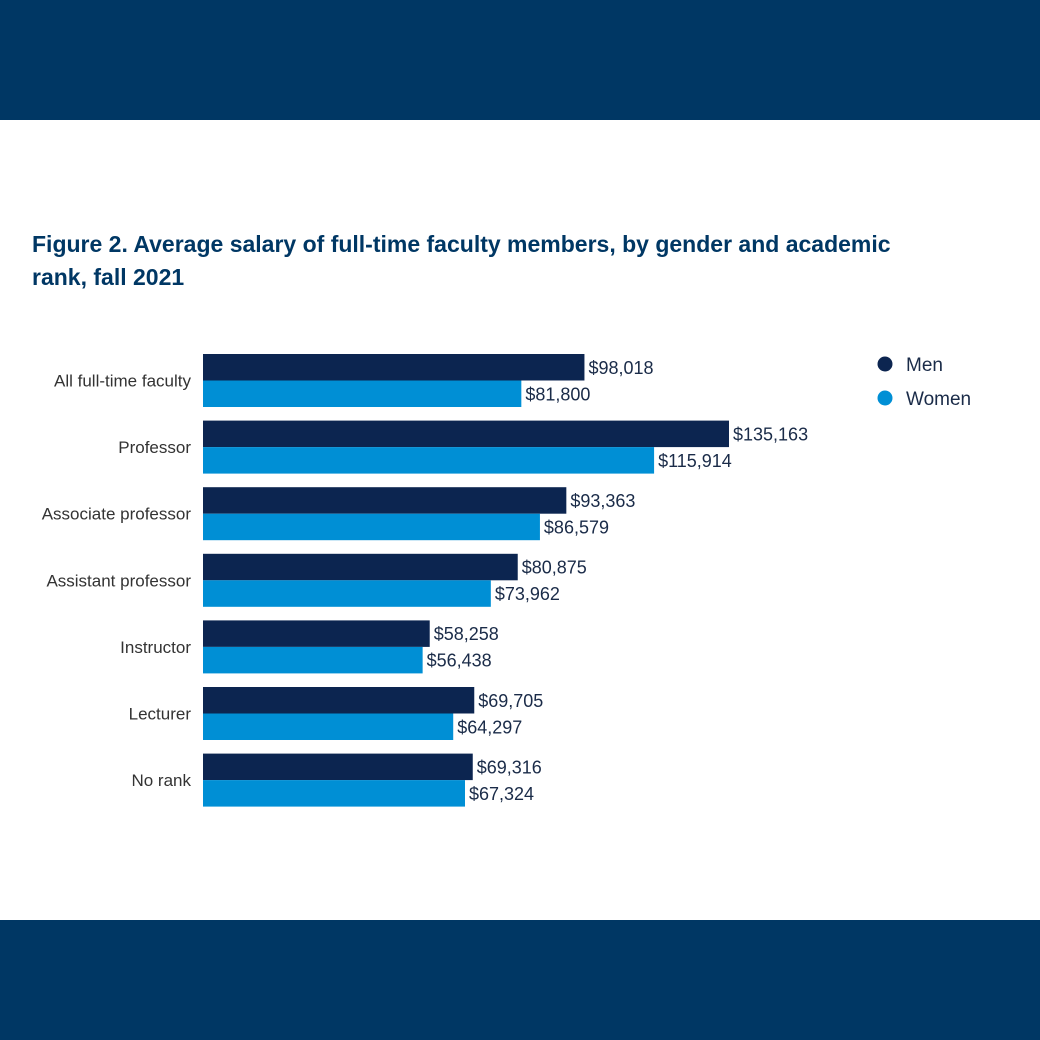 This screenshot has width=1040, height=1040. What do you see at coordinates (466, 634) in the screenshot?
I see `value-label: $58,258` at bounding box center [466, 634].